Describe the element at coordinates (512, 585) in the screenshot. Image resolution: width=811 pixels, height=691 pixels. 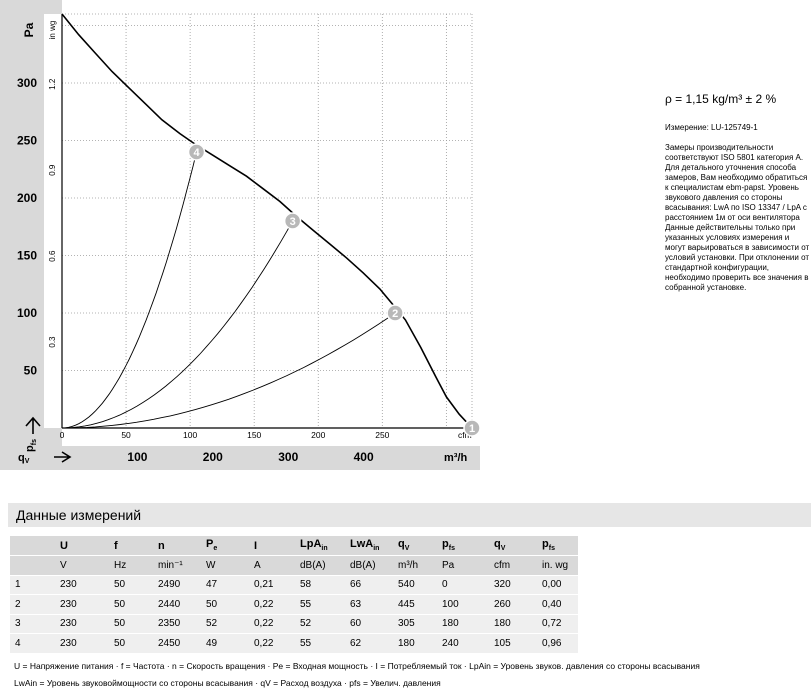
I see `table-cell: 320` at that location.